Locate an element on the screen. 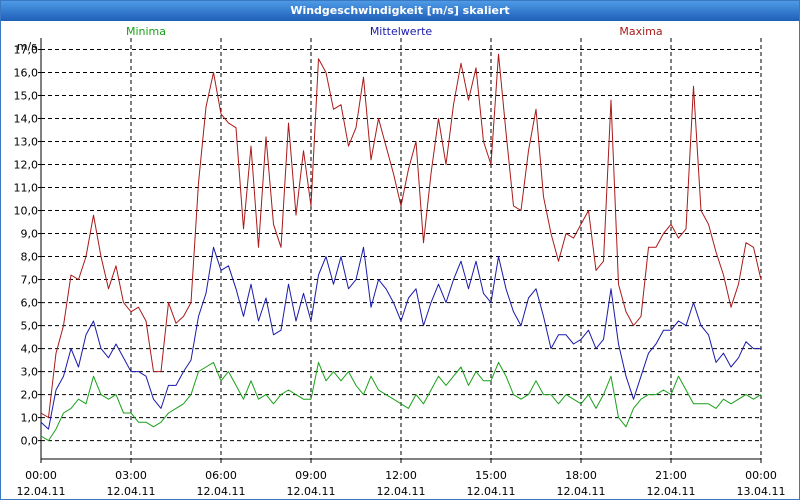 The height and width of the screenshot is (500, 800). y-tick-label: 2,0 is located at coordinates (30, 395).